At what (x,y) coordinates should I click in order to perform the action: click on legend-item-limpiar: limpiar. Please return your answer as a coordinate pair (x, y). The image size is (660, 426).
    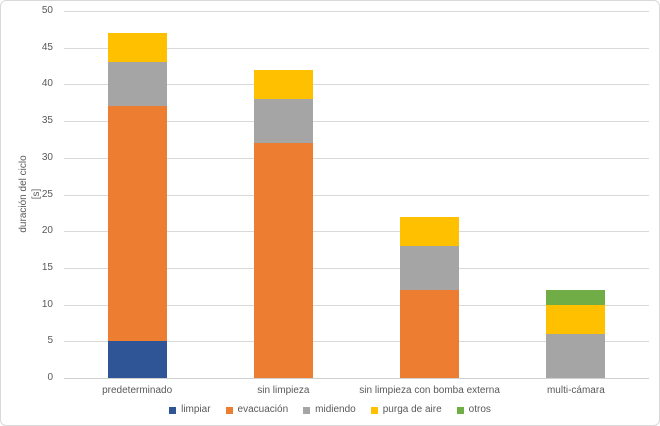
    Looking at the image, I should click on (190, 410).